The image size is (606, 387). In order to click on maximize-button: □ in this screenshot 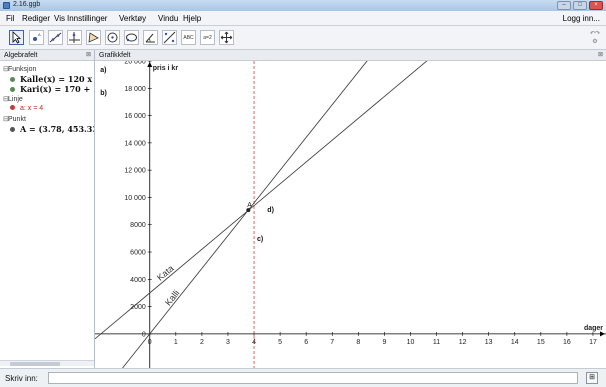, I will do `click(580, 5)`.